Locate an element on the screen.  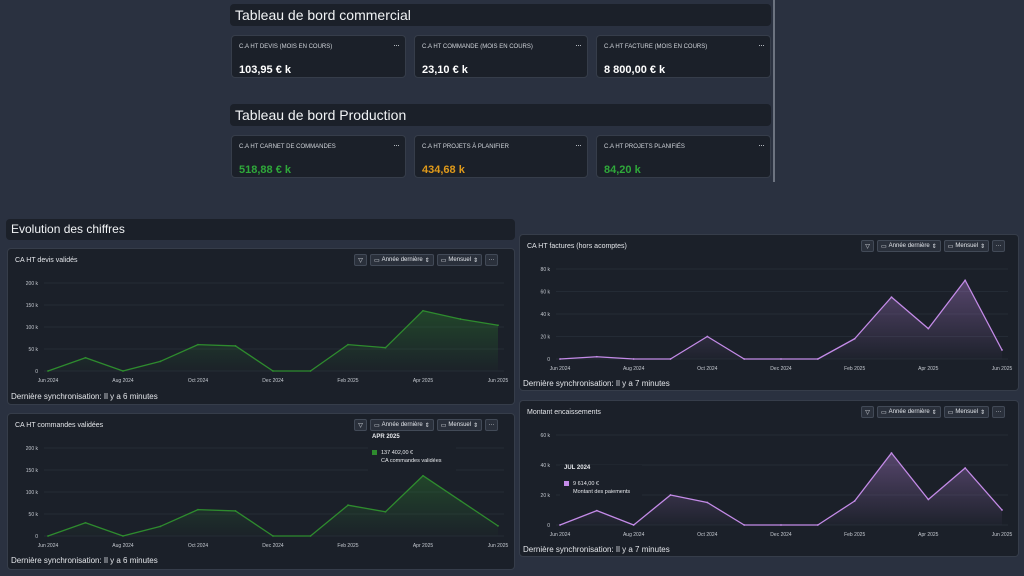
tooltip-series: Montant des paiements is located at coordinates (602, 492).